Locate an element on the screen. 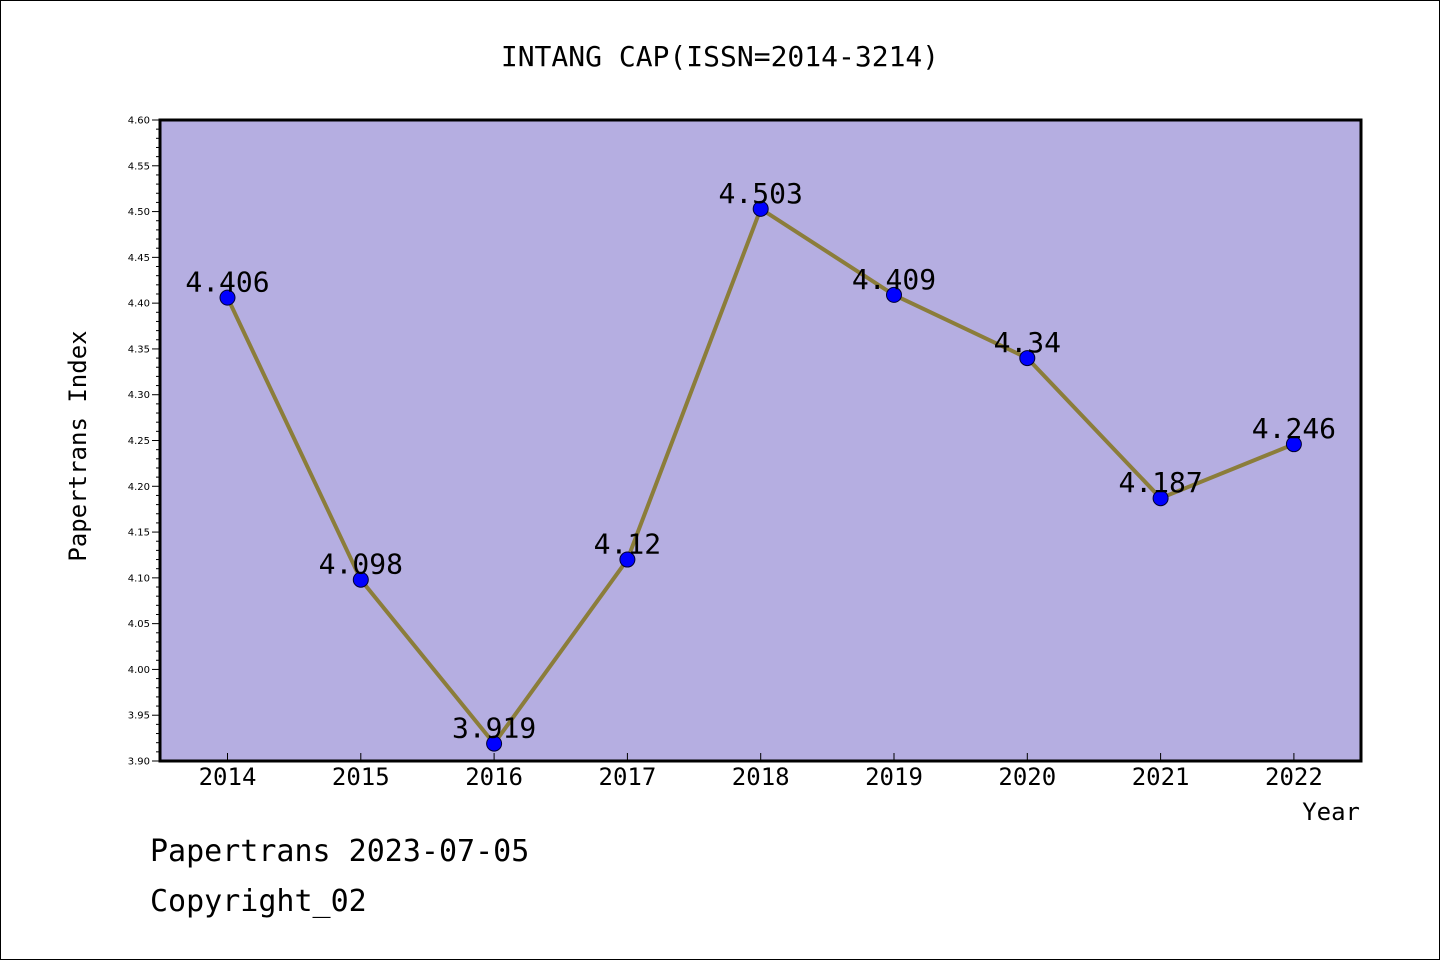  data-label: 4.409 is located at coordinates (894, 279).